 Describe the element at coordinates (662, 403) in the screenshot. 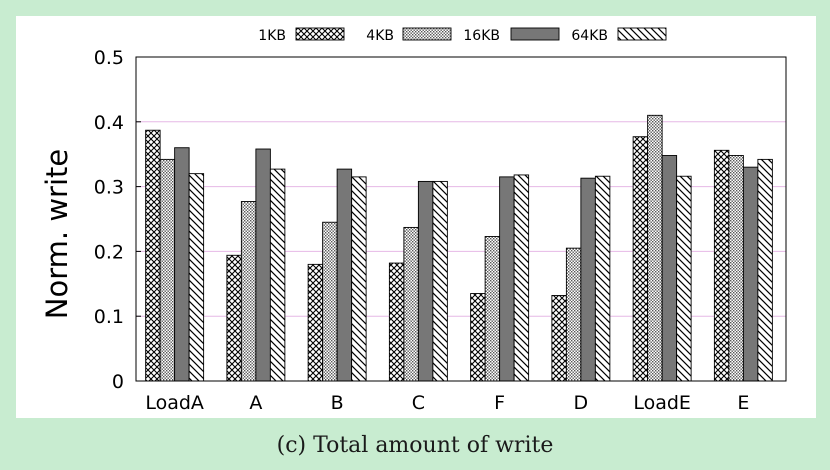

I see `x-tick-label: LoadE` at that location.